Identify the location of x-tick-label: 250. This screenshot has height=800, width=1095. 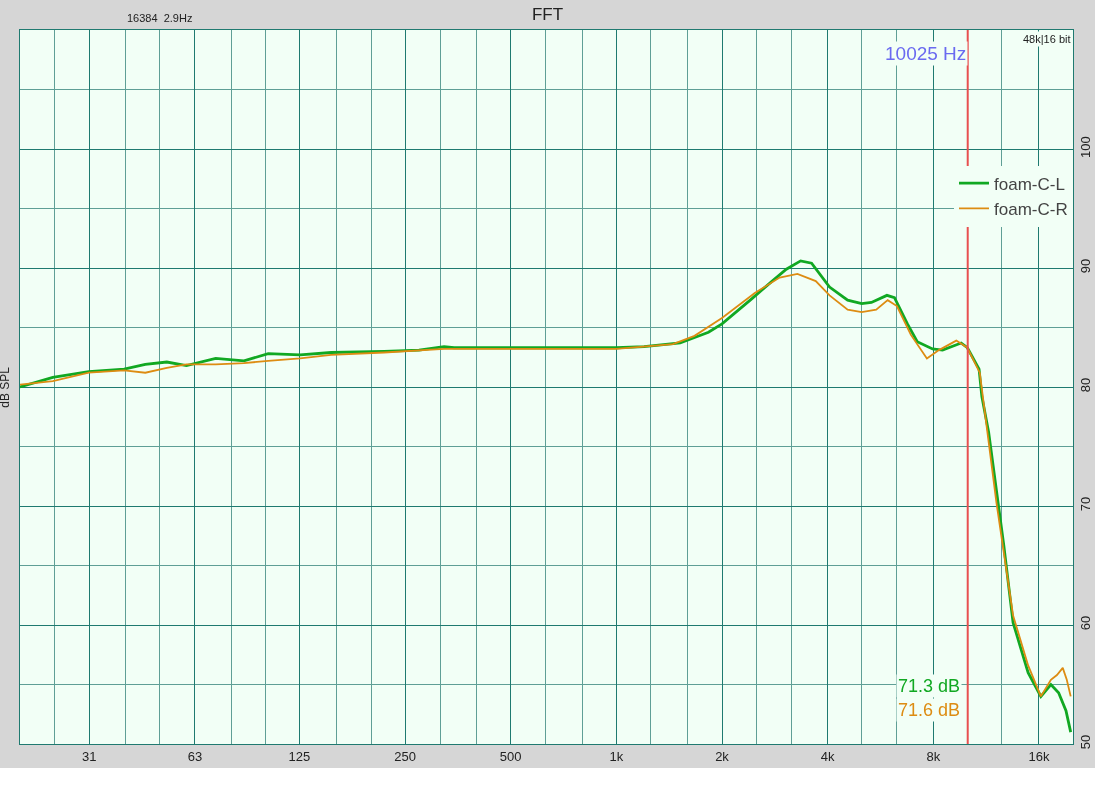
(405, 756).